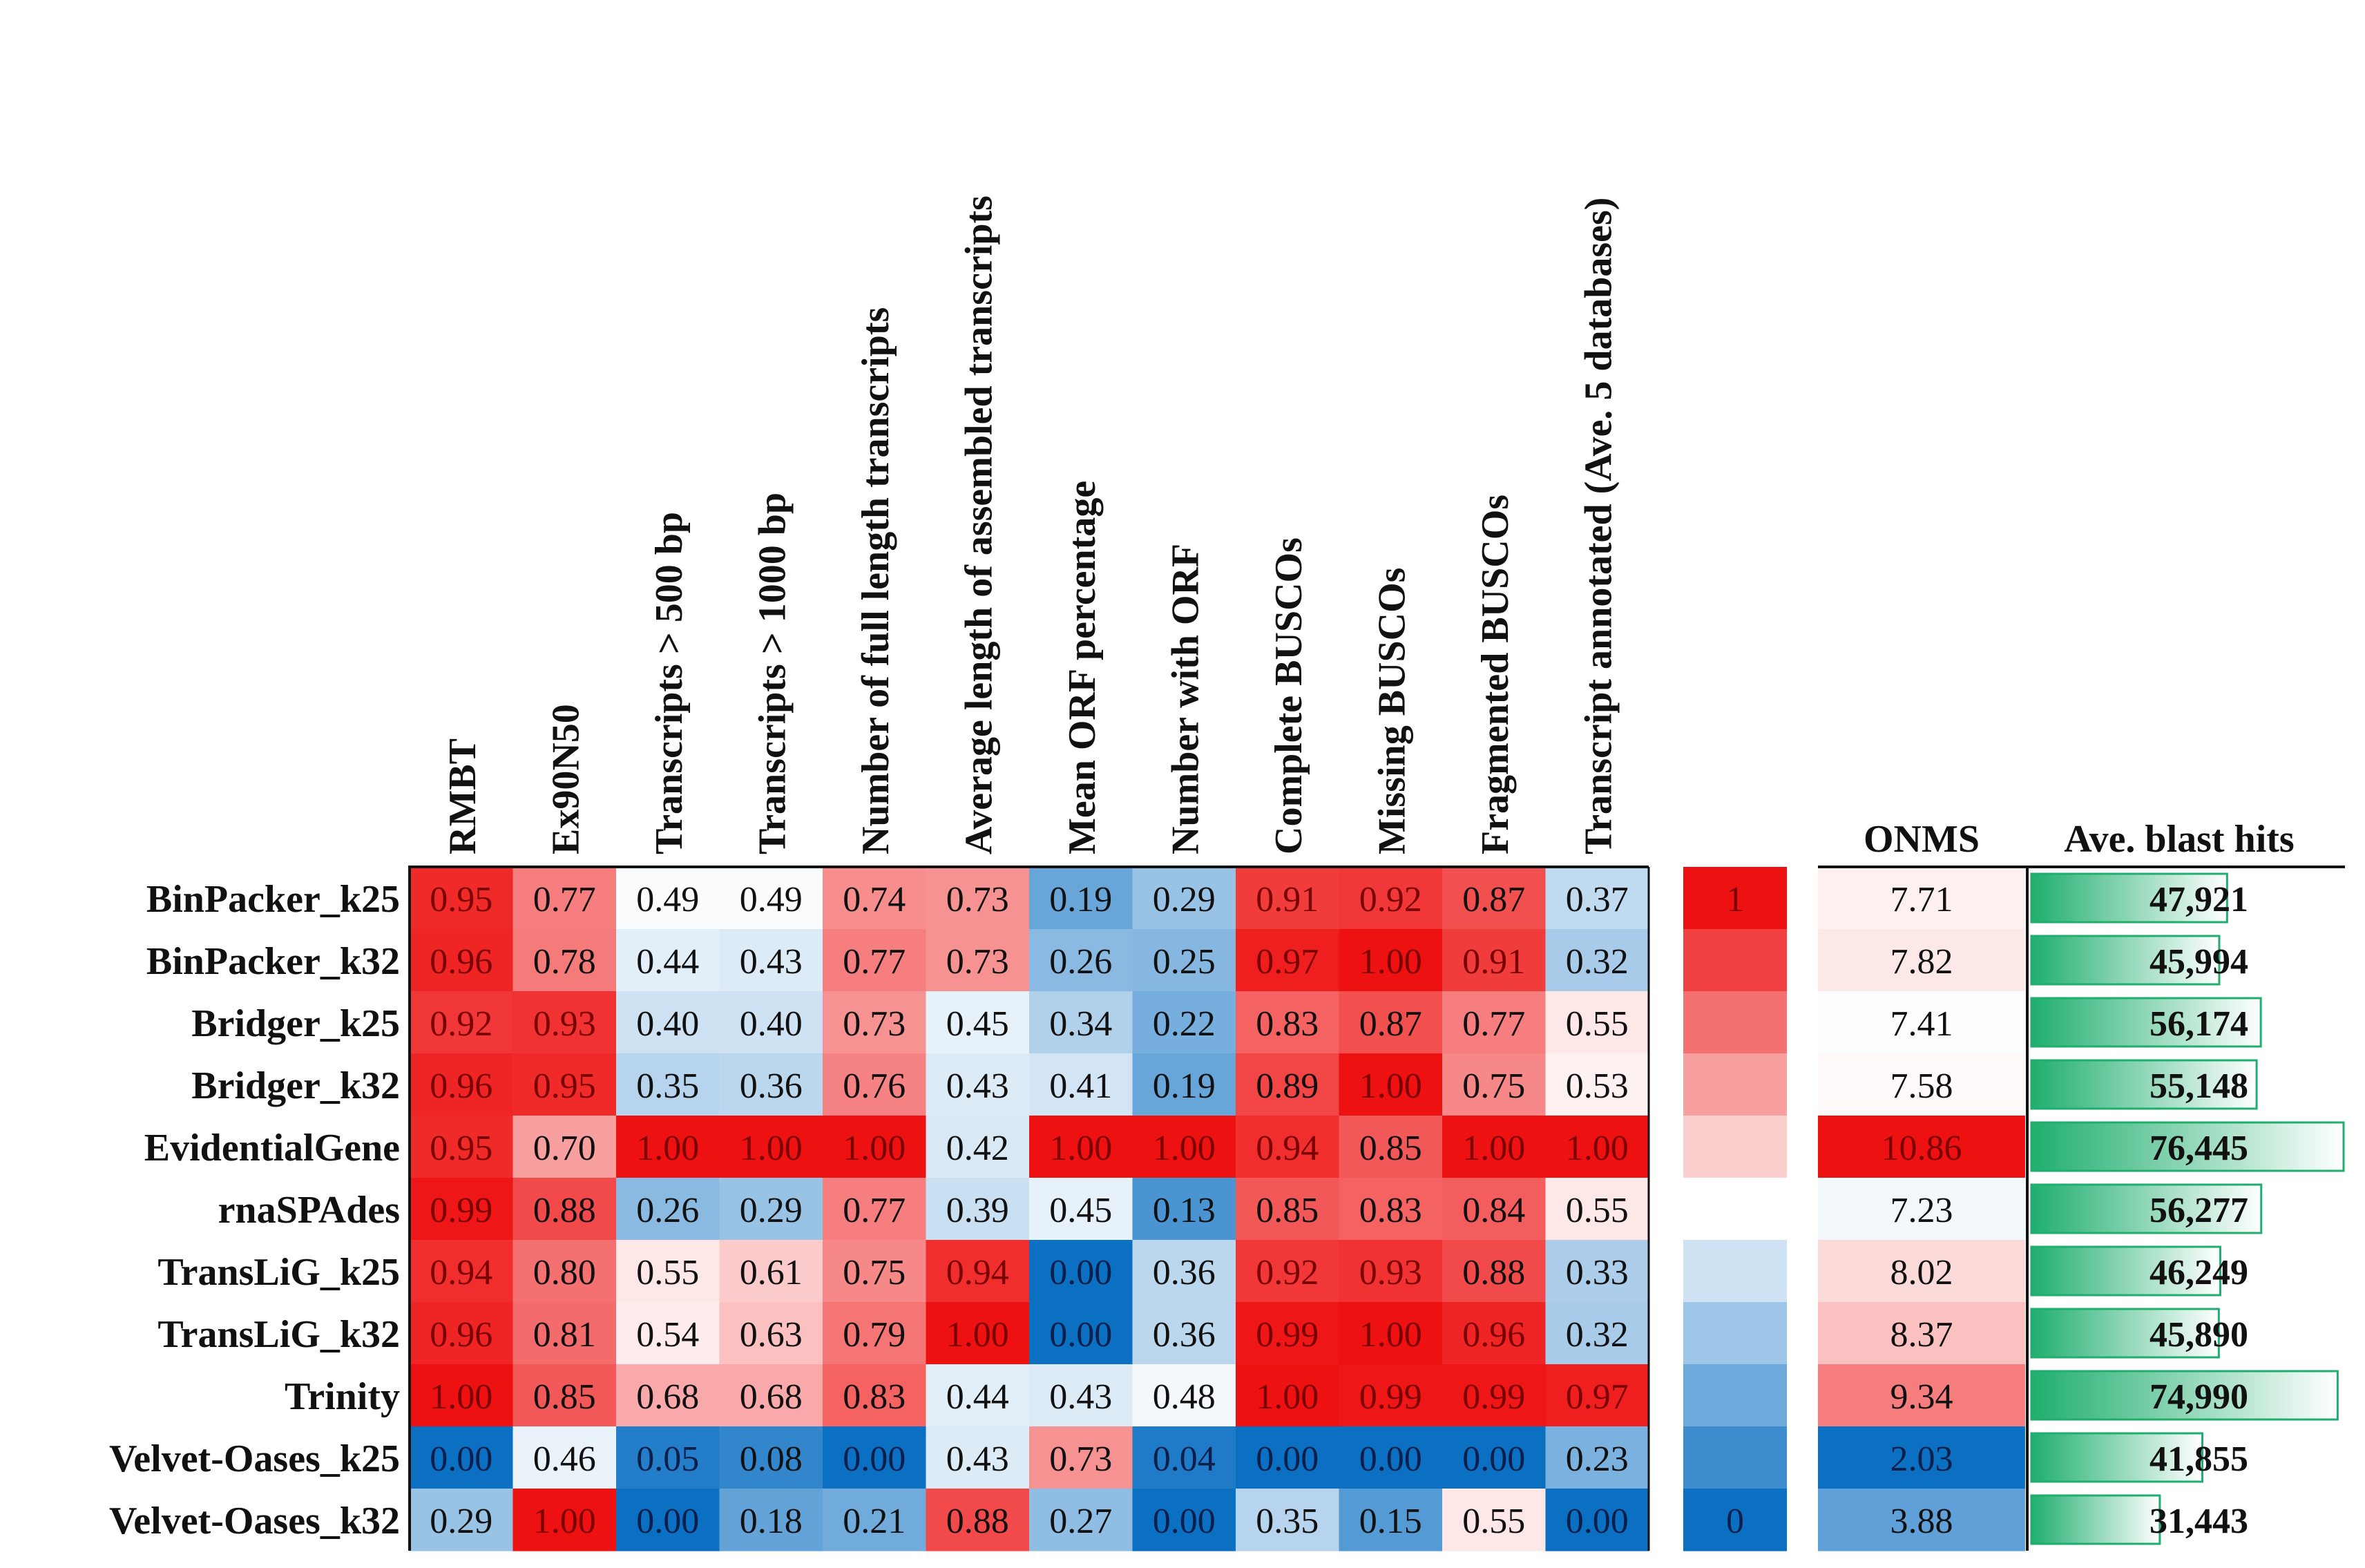 The width and height of the screenshot is (2365, 1568). Describe the element at coordinates (462, 796) in the screenshot. I see `column-header: RMBT` at that location.